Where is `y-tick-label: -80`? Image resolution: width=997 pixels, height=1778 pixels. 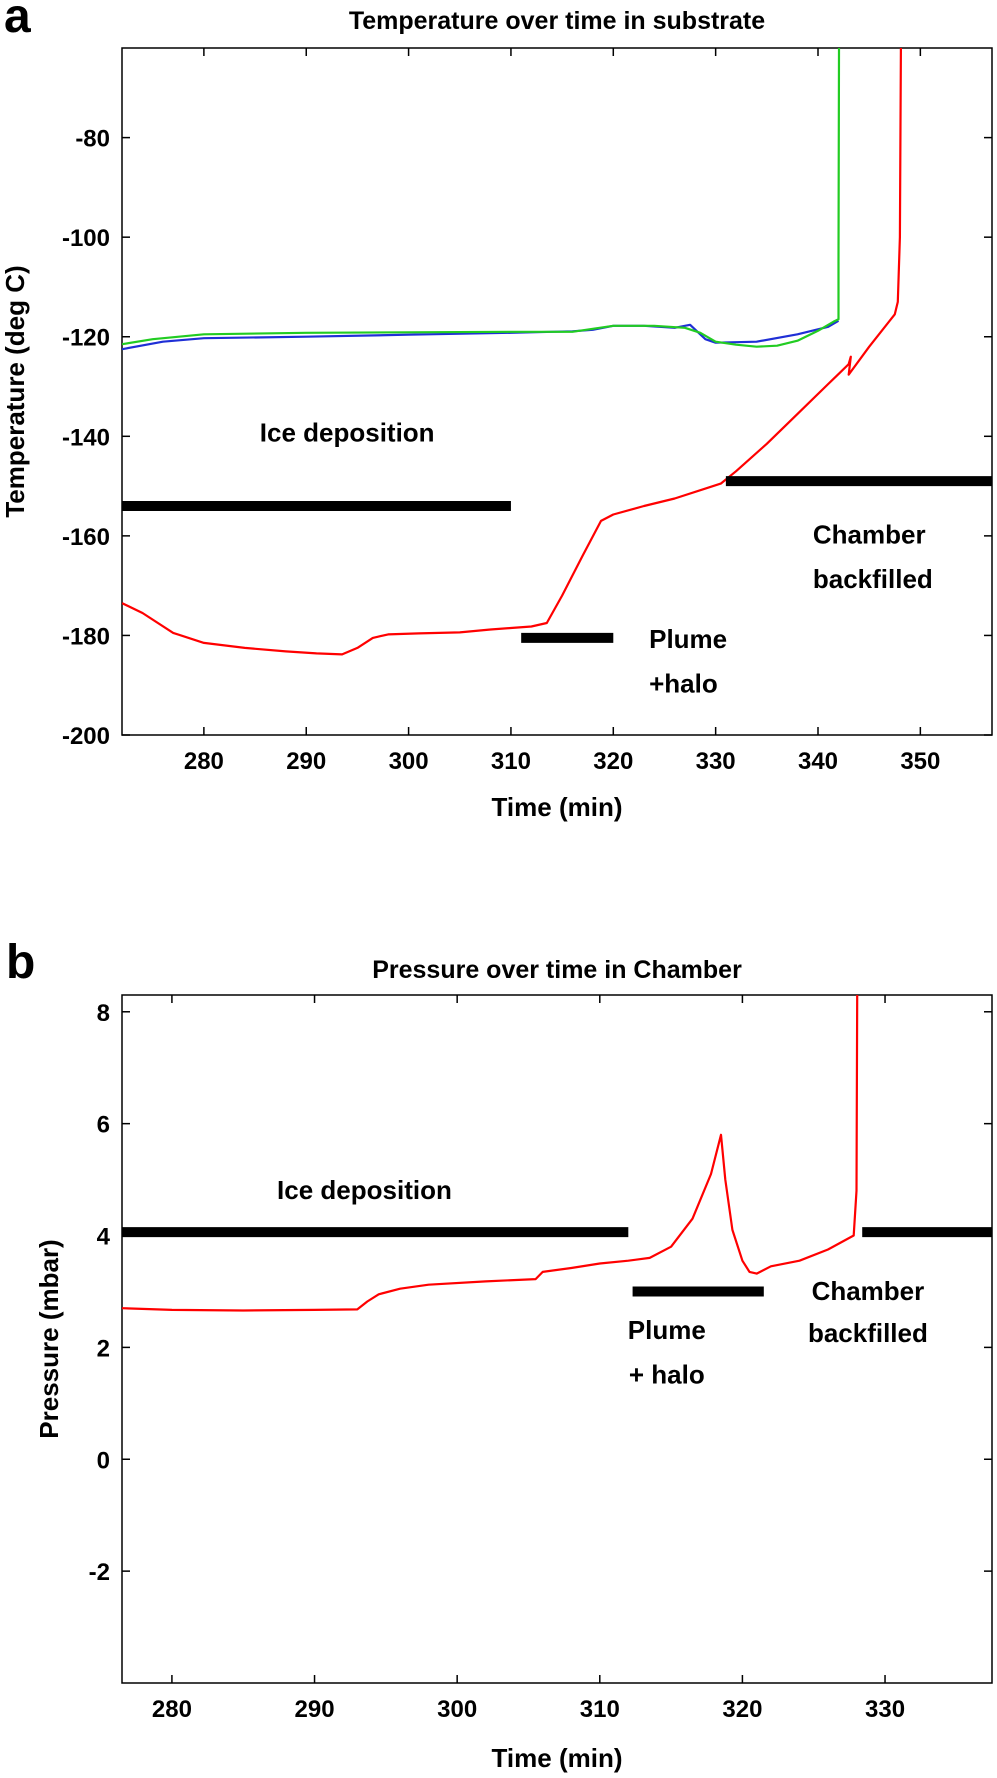 y-tick-label: -80 is located at coordinates (92, 139).